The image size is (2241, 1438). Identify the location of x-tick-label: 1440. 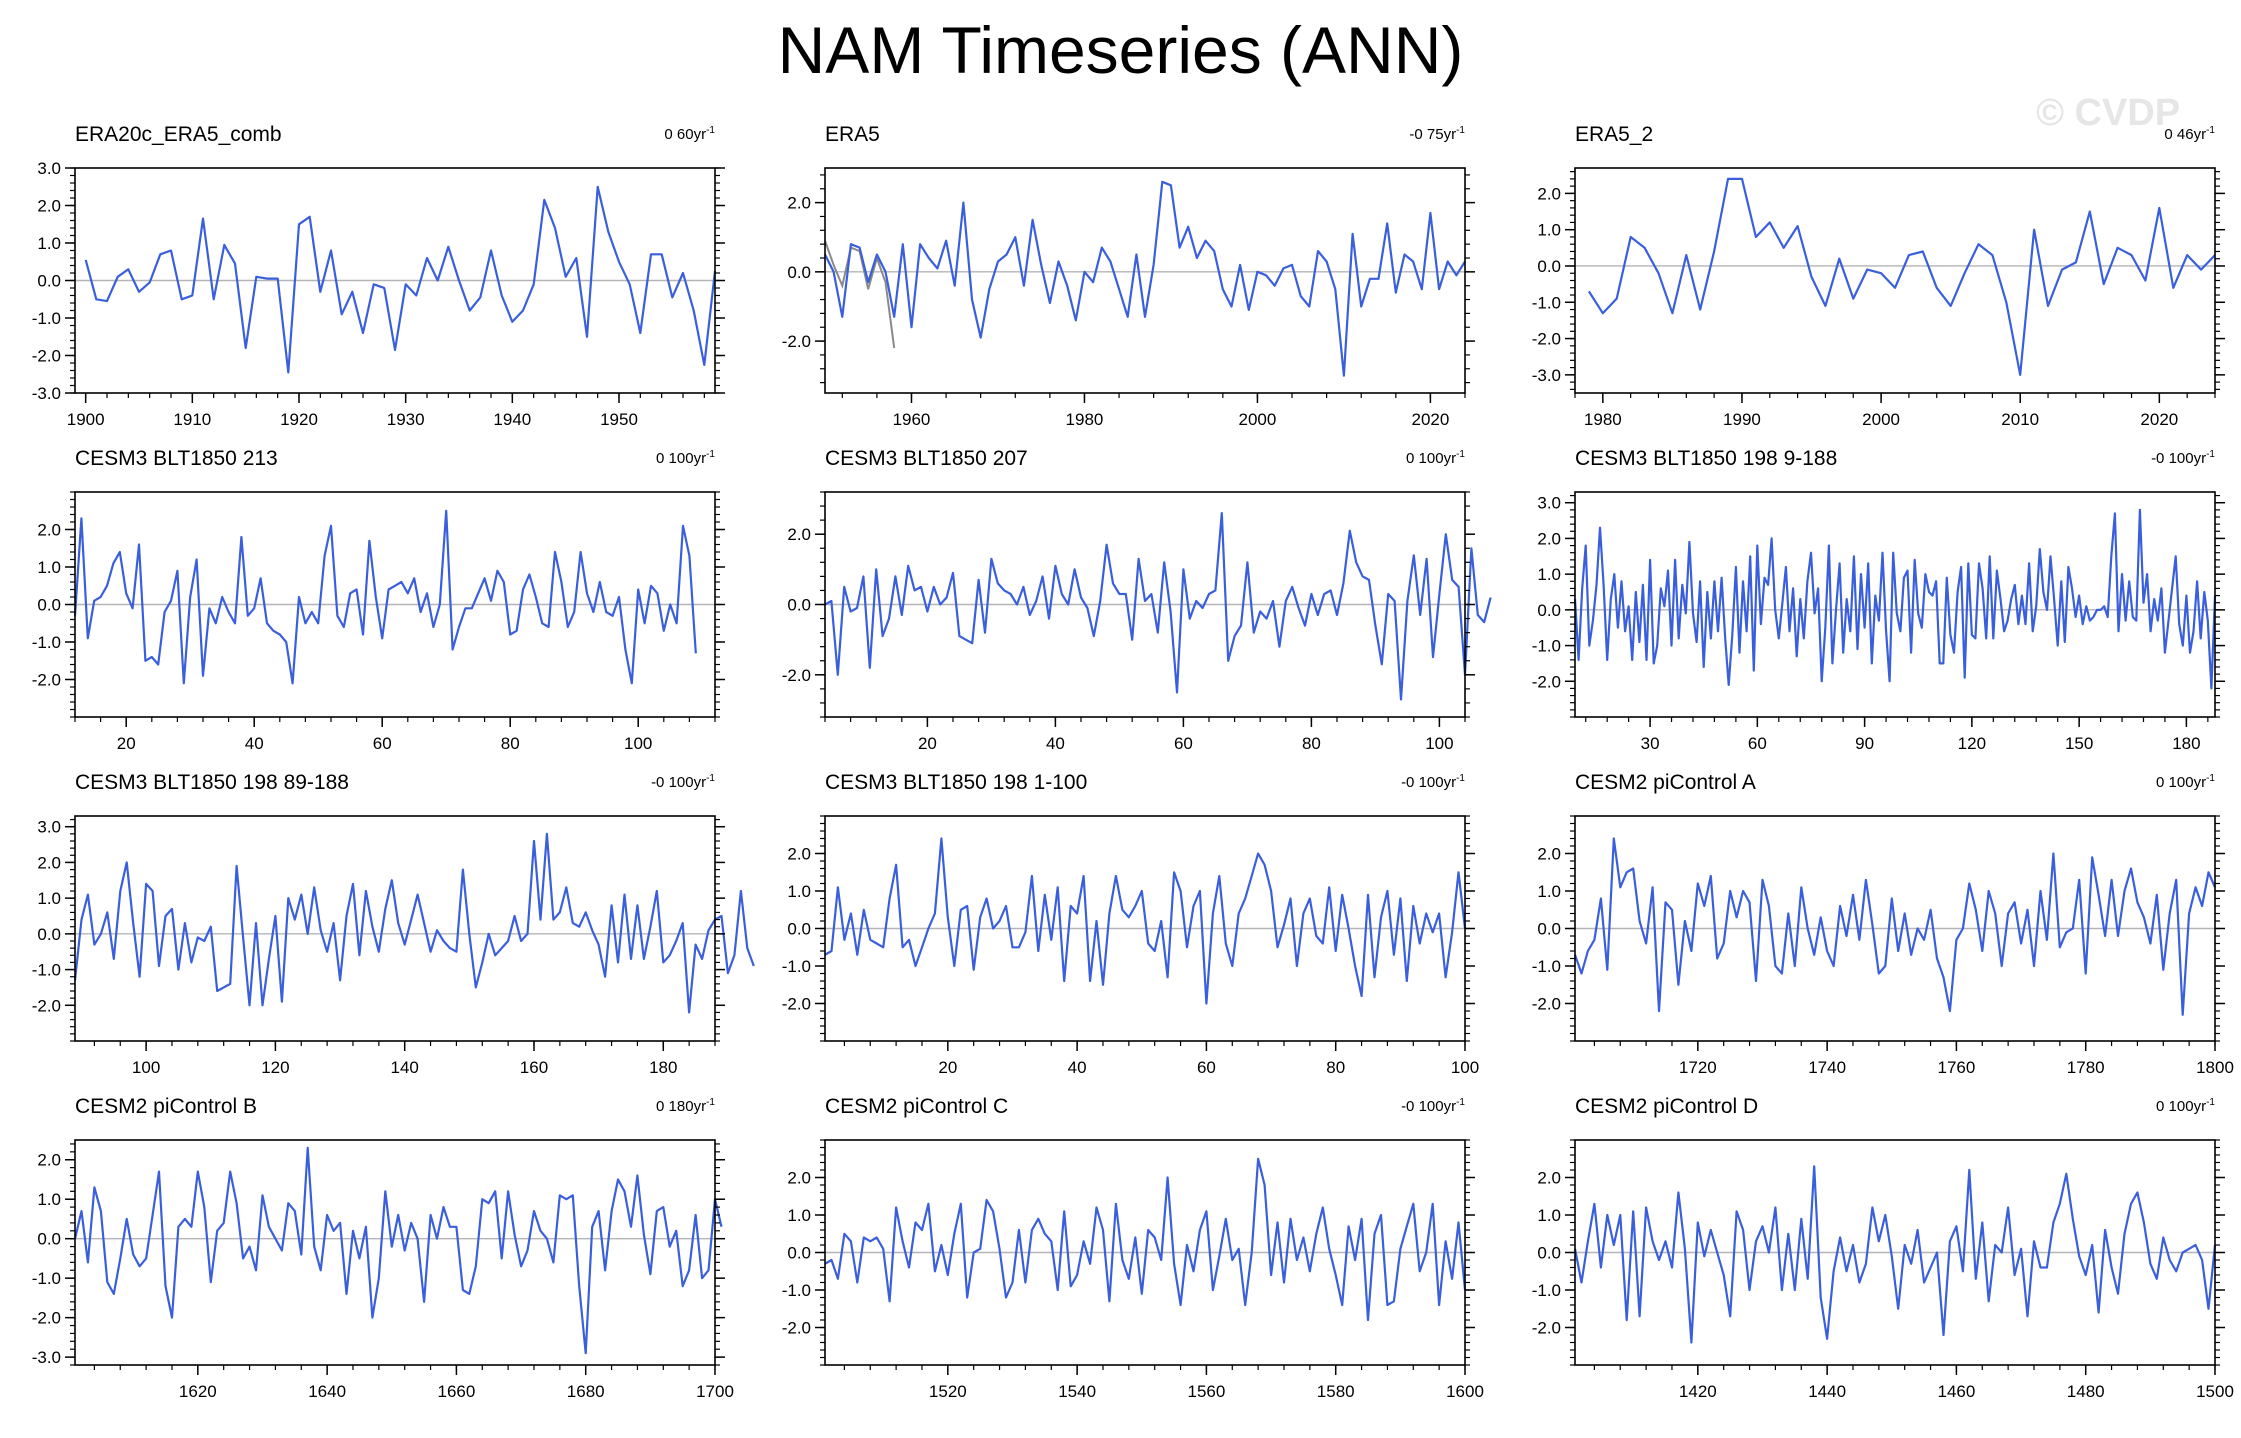
(1827, 1391).